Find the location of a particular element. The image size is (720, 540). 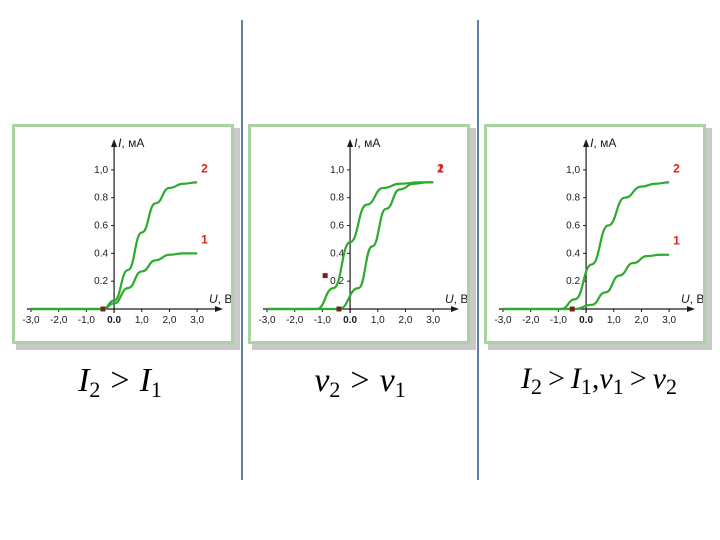

caption-combined-comparison: I2 > I1,ν1 > ν2 is located at coordinates (599, 380).